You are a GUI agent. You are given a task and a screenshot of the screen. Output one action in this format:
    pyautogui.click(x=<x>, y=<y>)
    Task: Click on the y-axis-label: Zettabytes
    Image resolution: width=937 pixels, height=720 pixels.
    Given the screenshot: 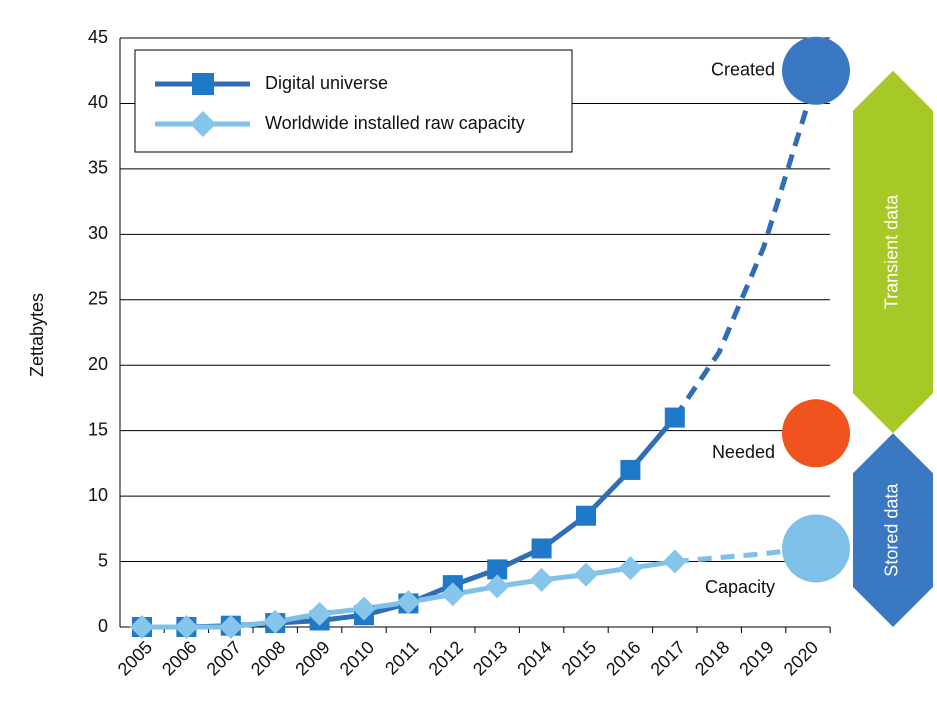 What is the action you would take?
    pyautogui.click(x=37, y=335)
    